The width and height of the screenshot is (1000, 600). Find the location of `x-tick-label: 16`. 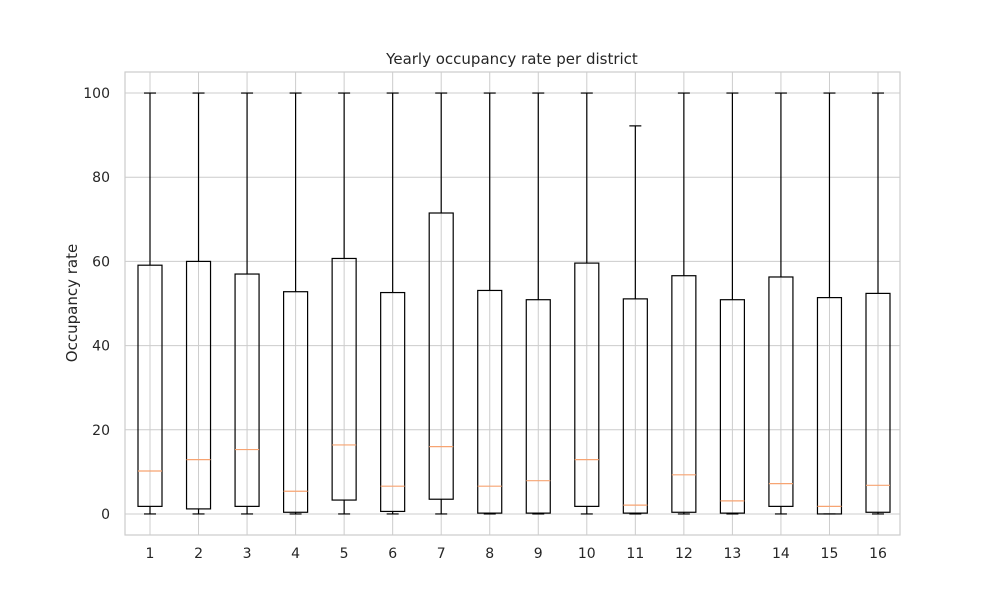

x-tick-label: 16 is located at coordinates (878, 554).